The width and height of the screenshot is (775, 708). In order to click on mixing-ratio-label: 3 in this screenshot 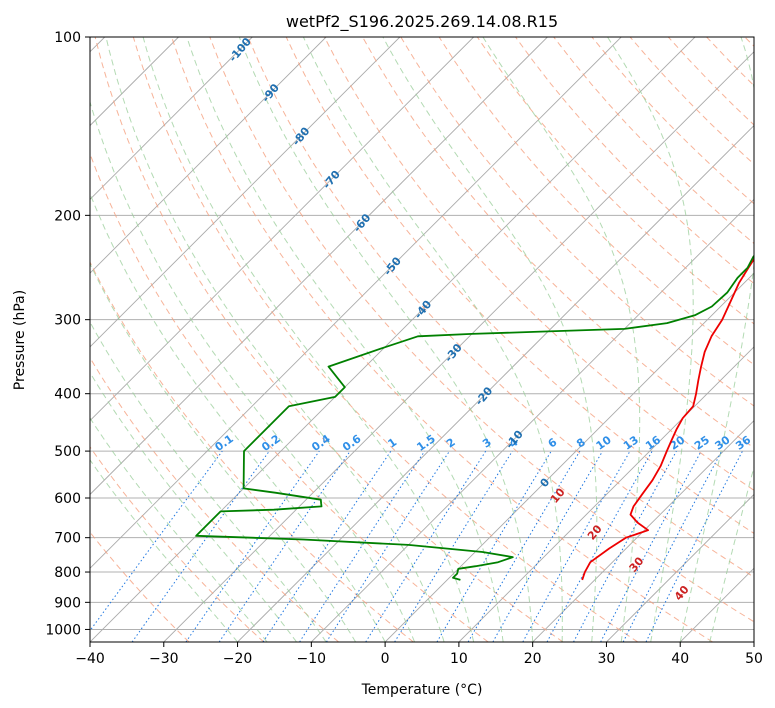, I will do `click(487, 443)`.